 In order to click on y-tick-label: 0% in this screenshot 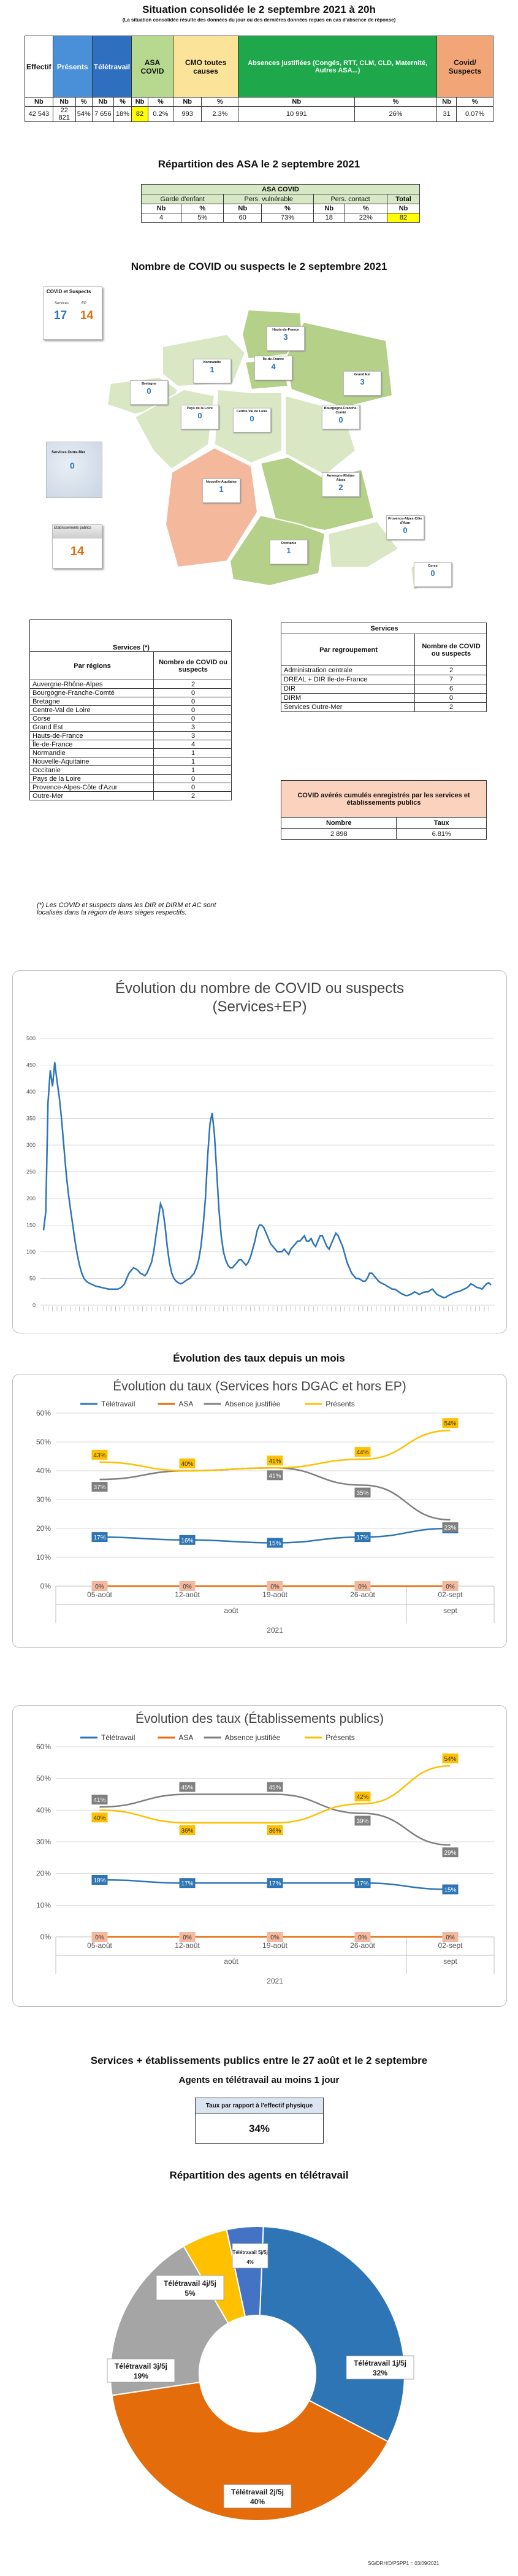, I will do `click(45, 1937)`.